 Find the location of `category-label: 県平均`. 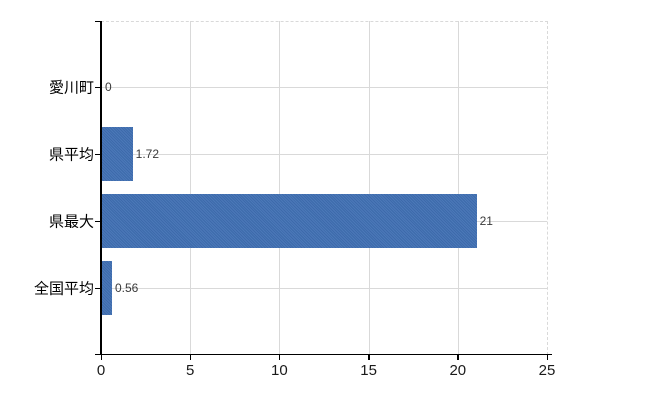

category-label: 県平均 is located at coordinates (71, 155).